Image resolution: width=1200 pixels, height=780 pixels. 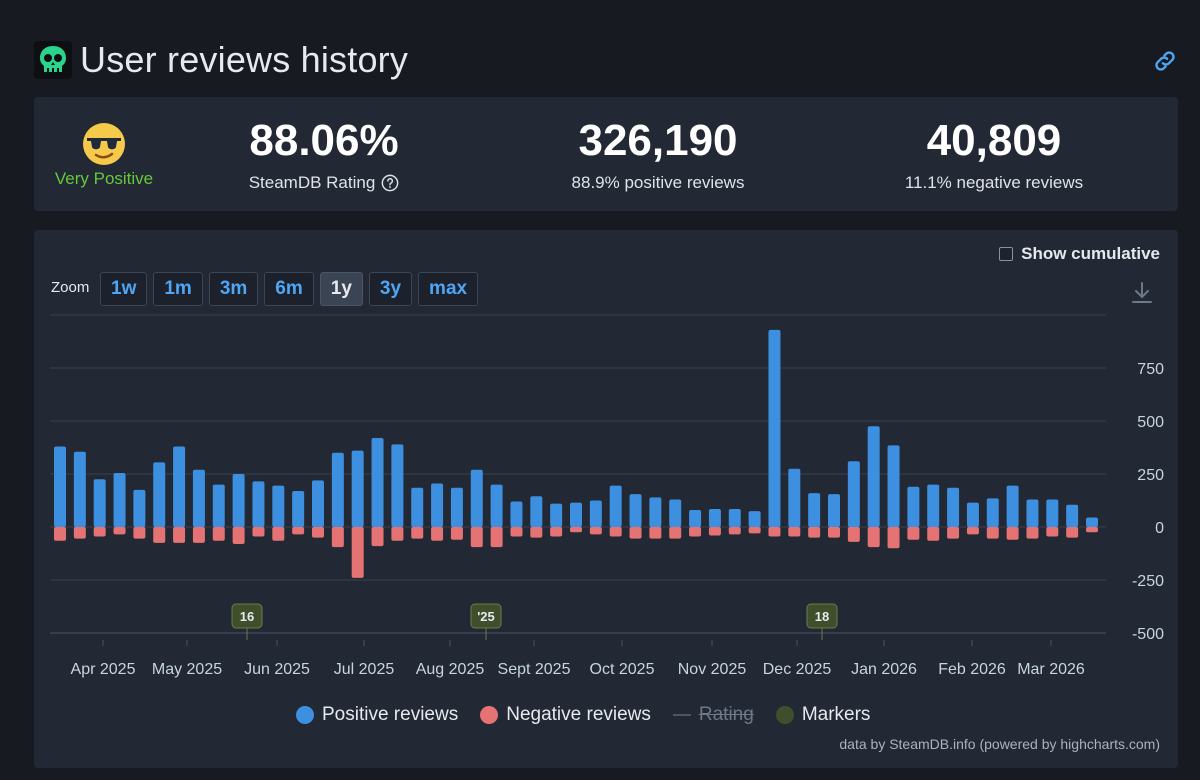 What do you see at coordinates (277, 669) in the screenshot?
I see `x-month-label: Jun 2025` at bounding box center [277, 669].